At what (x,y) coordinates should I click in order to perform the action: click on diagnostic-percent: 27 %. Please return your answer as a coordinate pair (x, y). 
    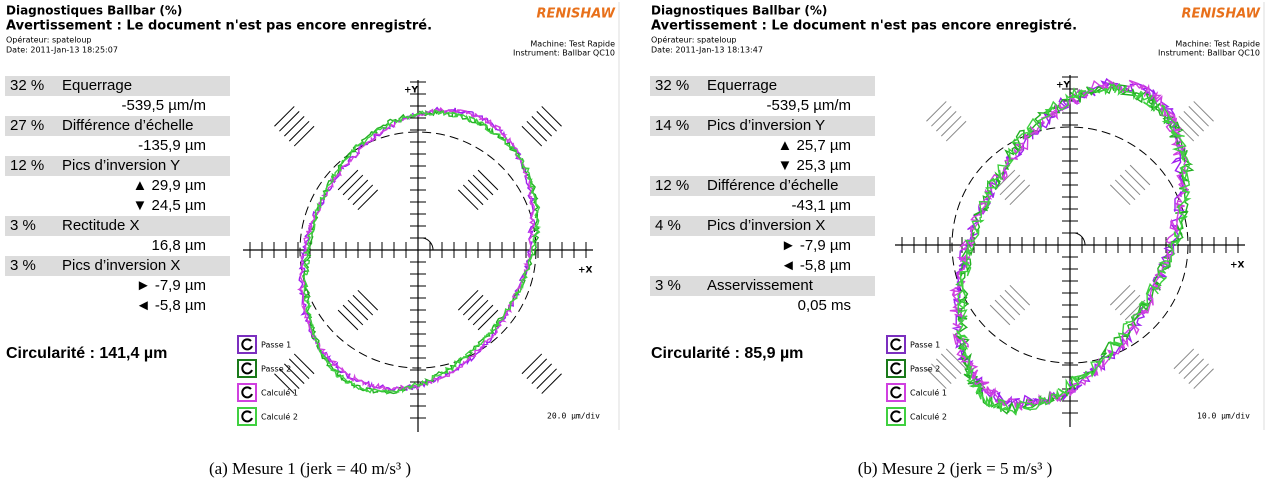
    Looking at the image, I should click on (27, 125).